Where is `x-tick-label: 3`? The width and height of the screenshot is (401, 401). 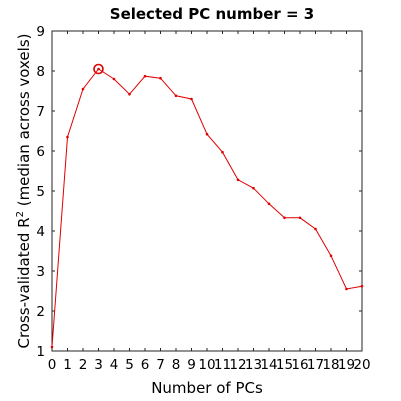 x-tick-label: 3 is located at coordinates (98, 365).